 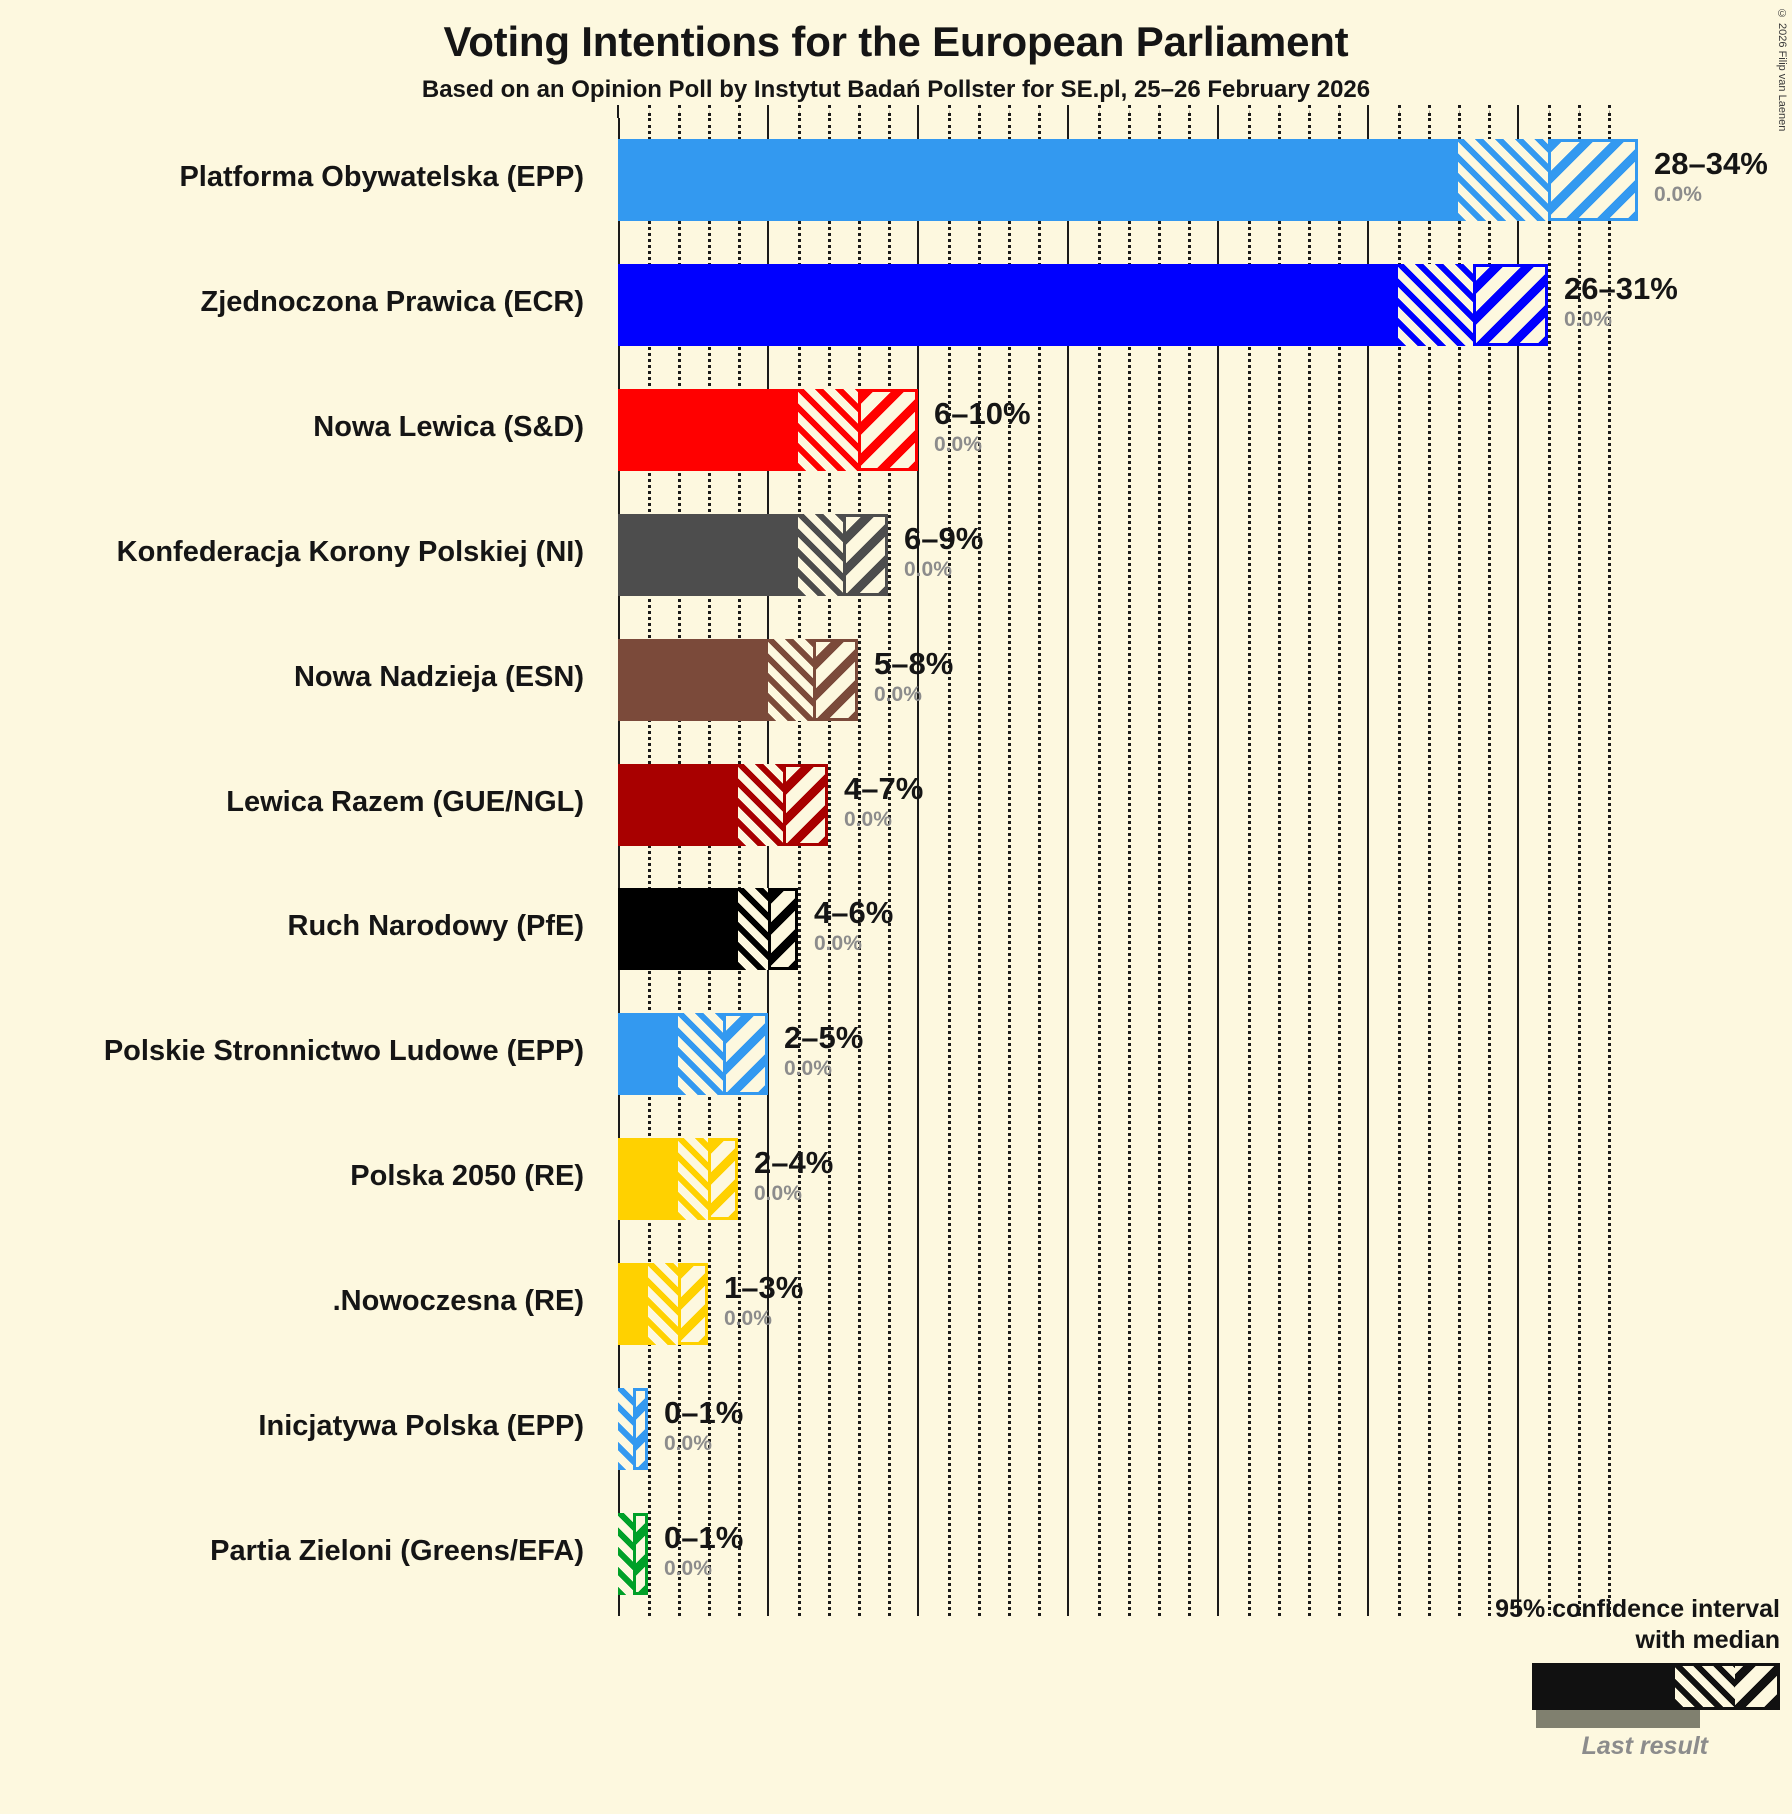 I want to click on bar-value-label: 1–3% 0.0%, so click(x=763, y=1300).